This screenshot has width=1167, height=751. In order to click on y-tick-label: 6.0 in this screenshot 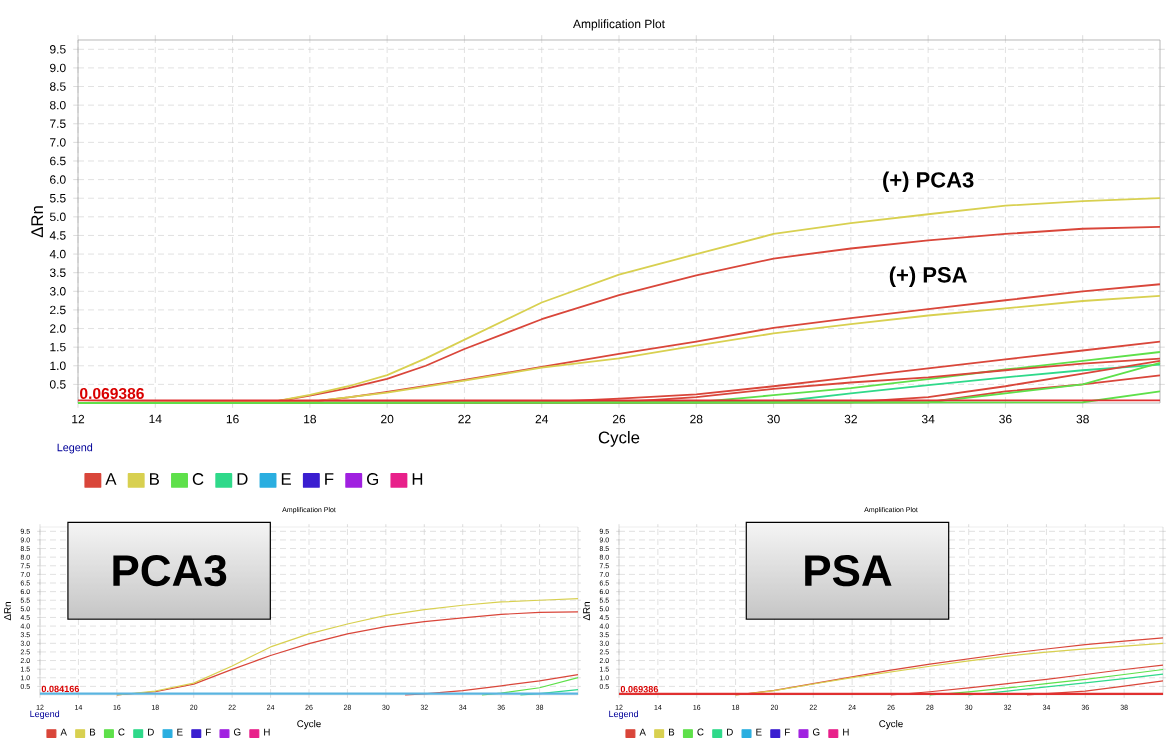, I will do `click(58, 179)`.